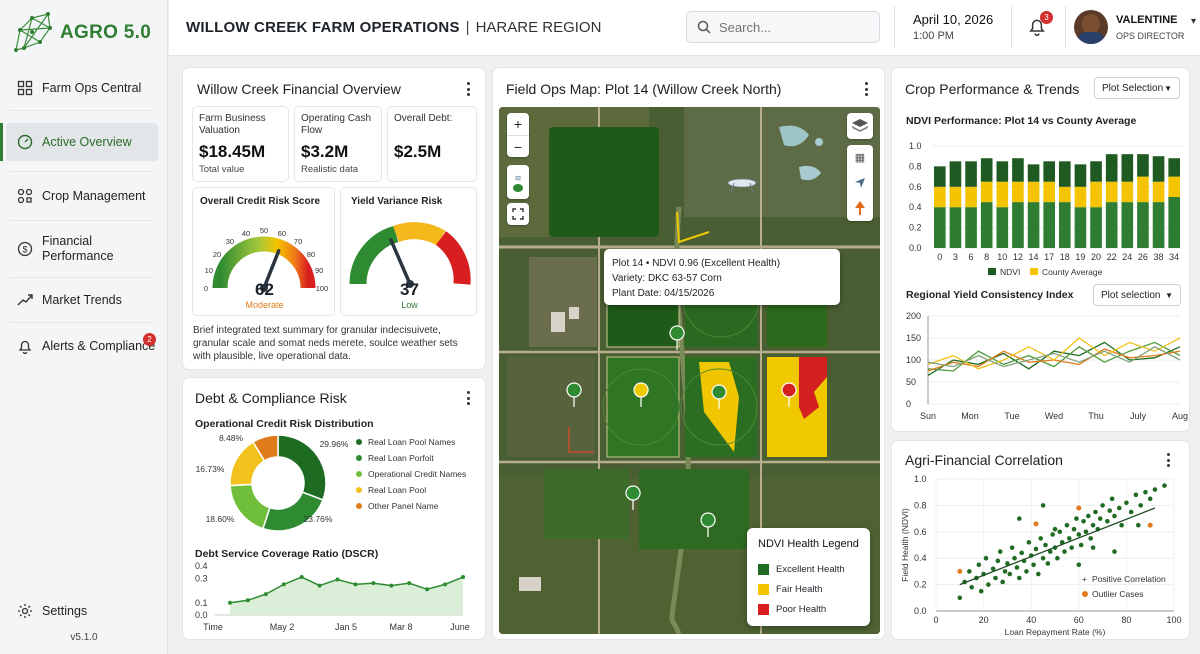  What do you see at coordinates (518, 124) in the screenshot?
I see `zoom-in-button: +` at bounding box center [518, 124].